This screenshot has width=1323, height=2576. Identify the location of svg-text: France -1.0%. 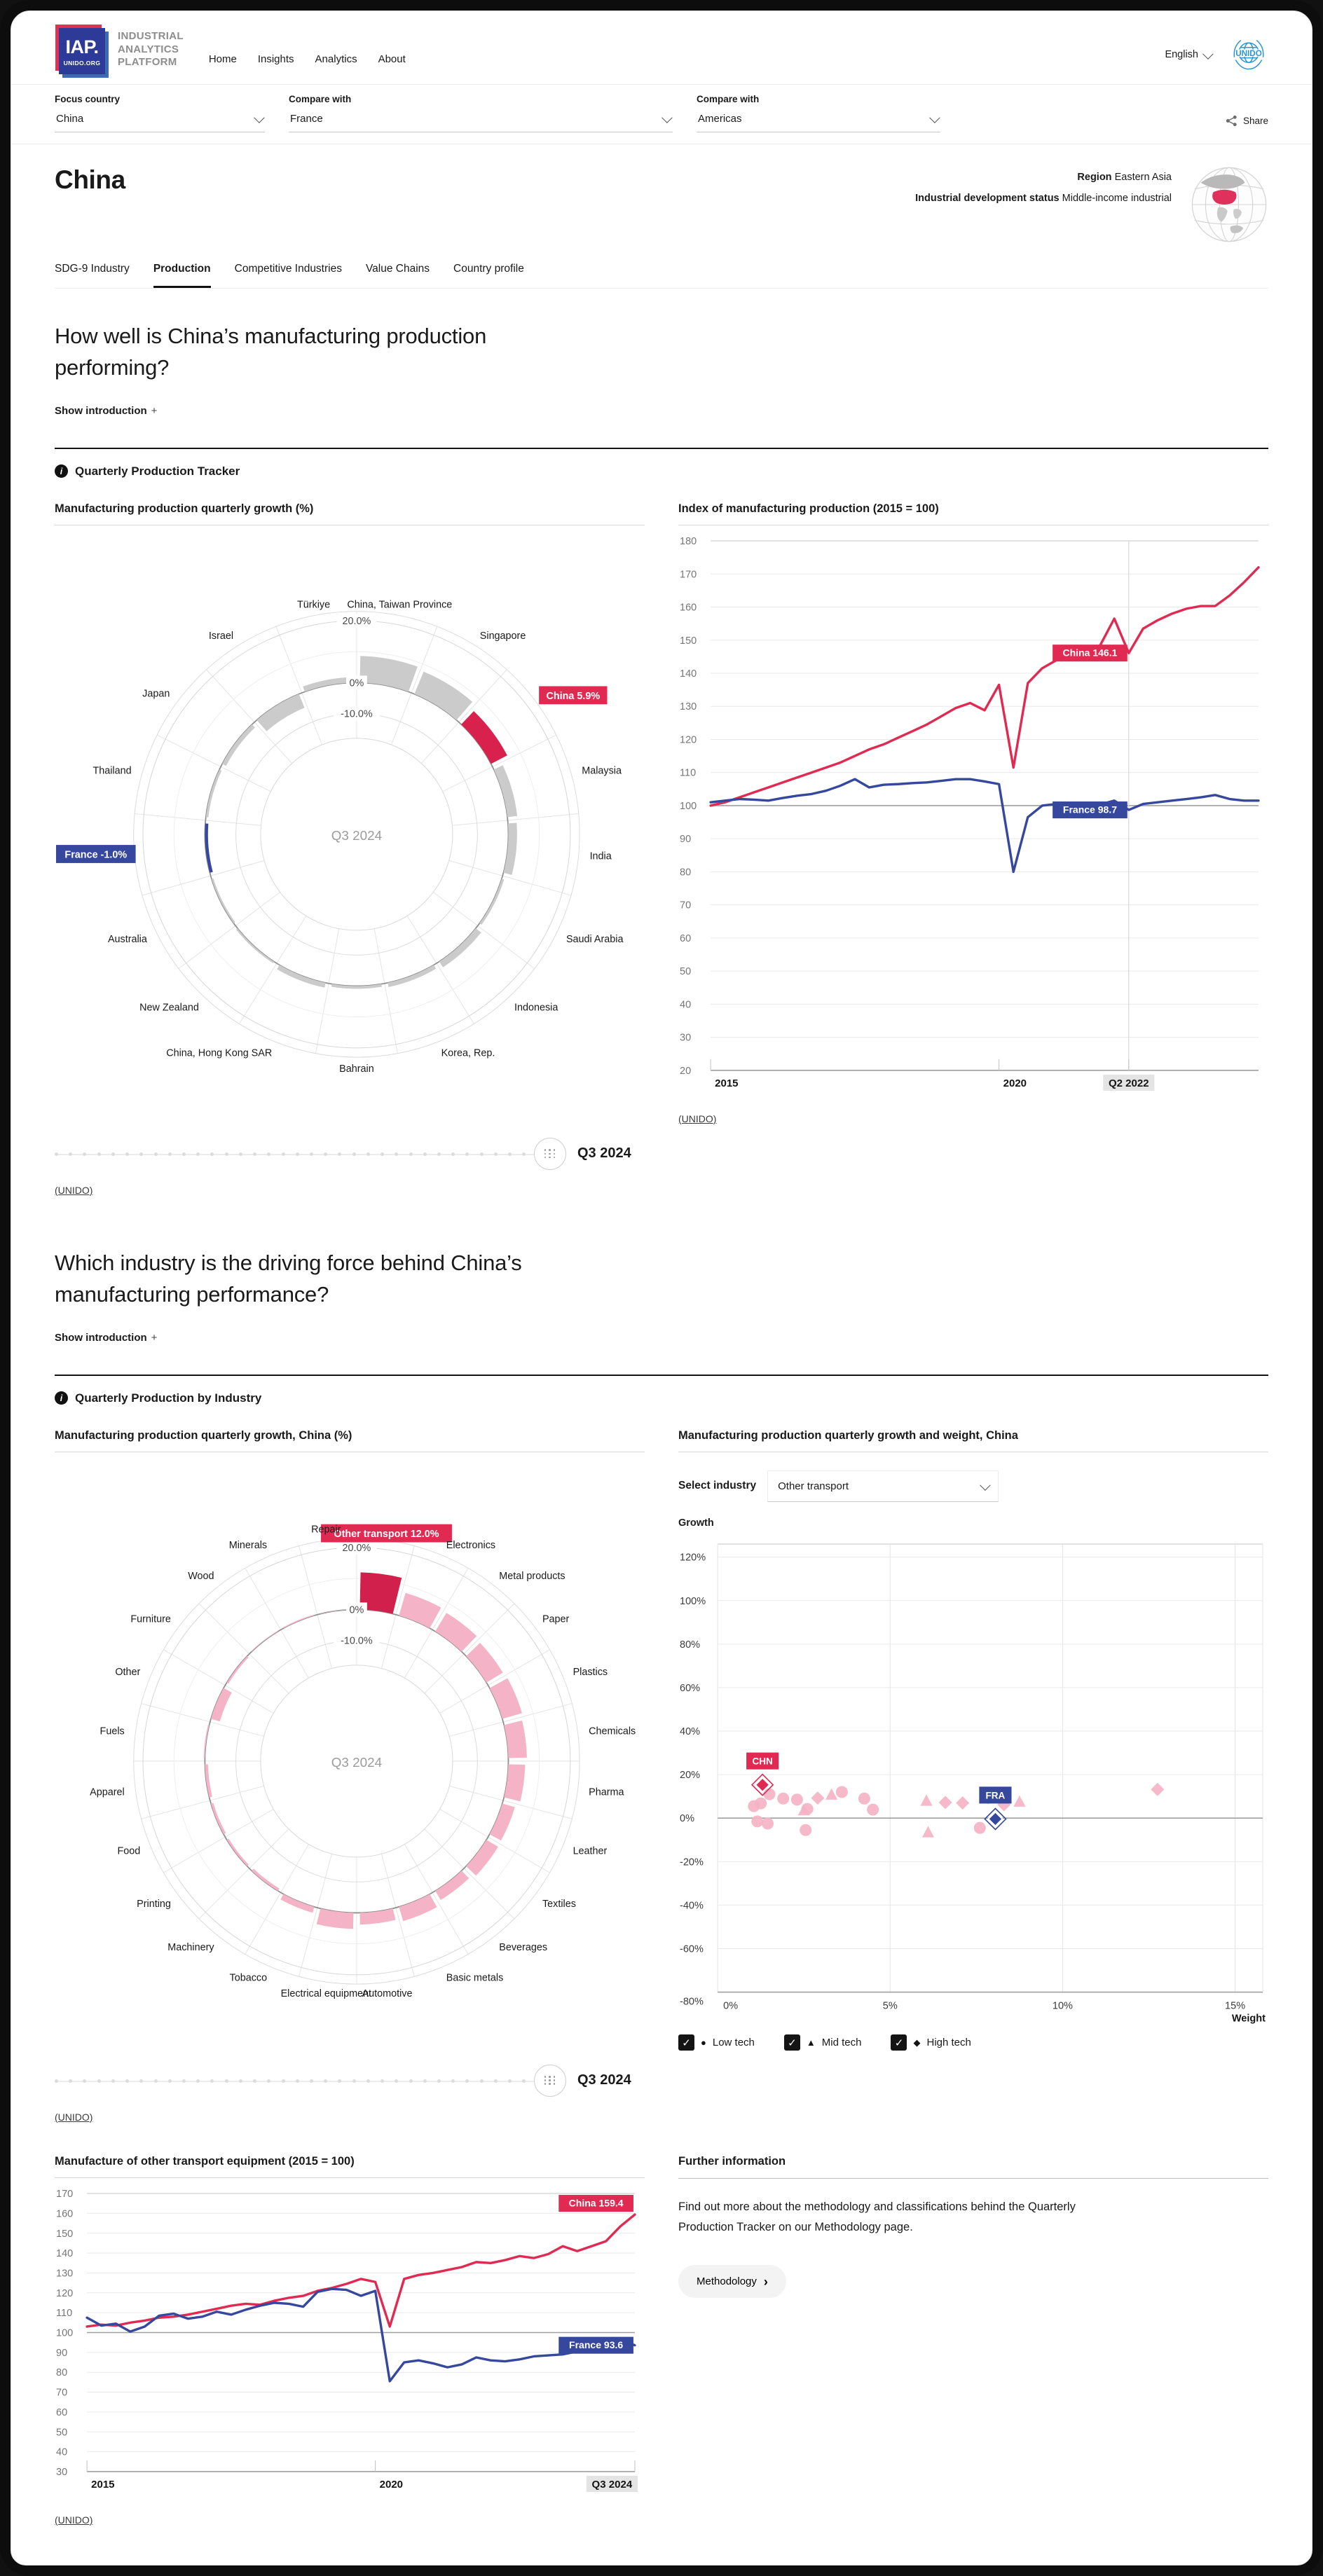
(95, 854).